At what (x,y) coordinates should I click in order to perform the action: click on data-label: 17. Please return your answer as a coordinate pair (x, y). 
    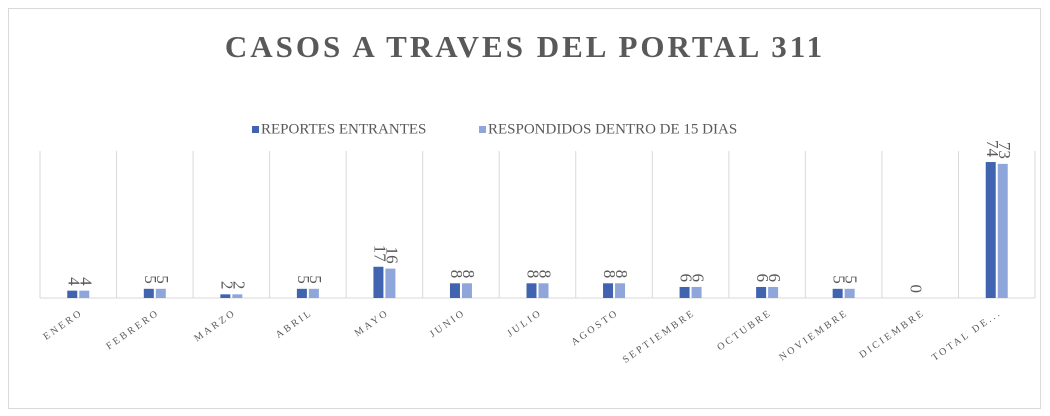
    Looking at the image, I should click on (380, 254).